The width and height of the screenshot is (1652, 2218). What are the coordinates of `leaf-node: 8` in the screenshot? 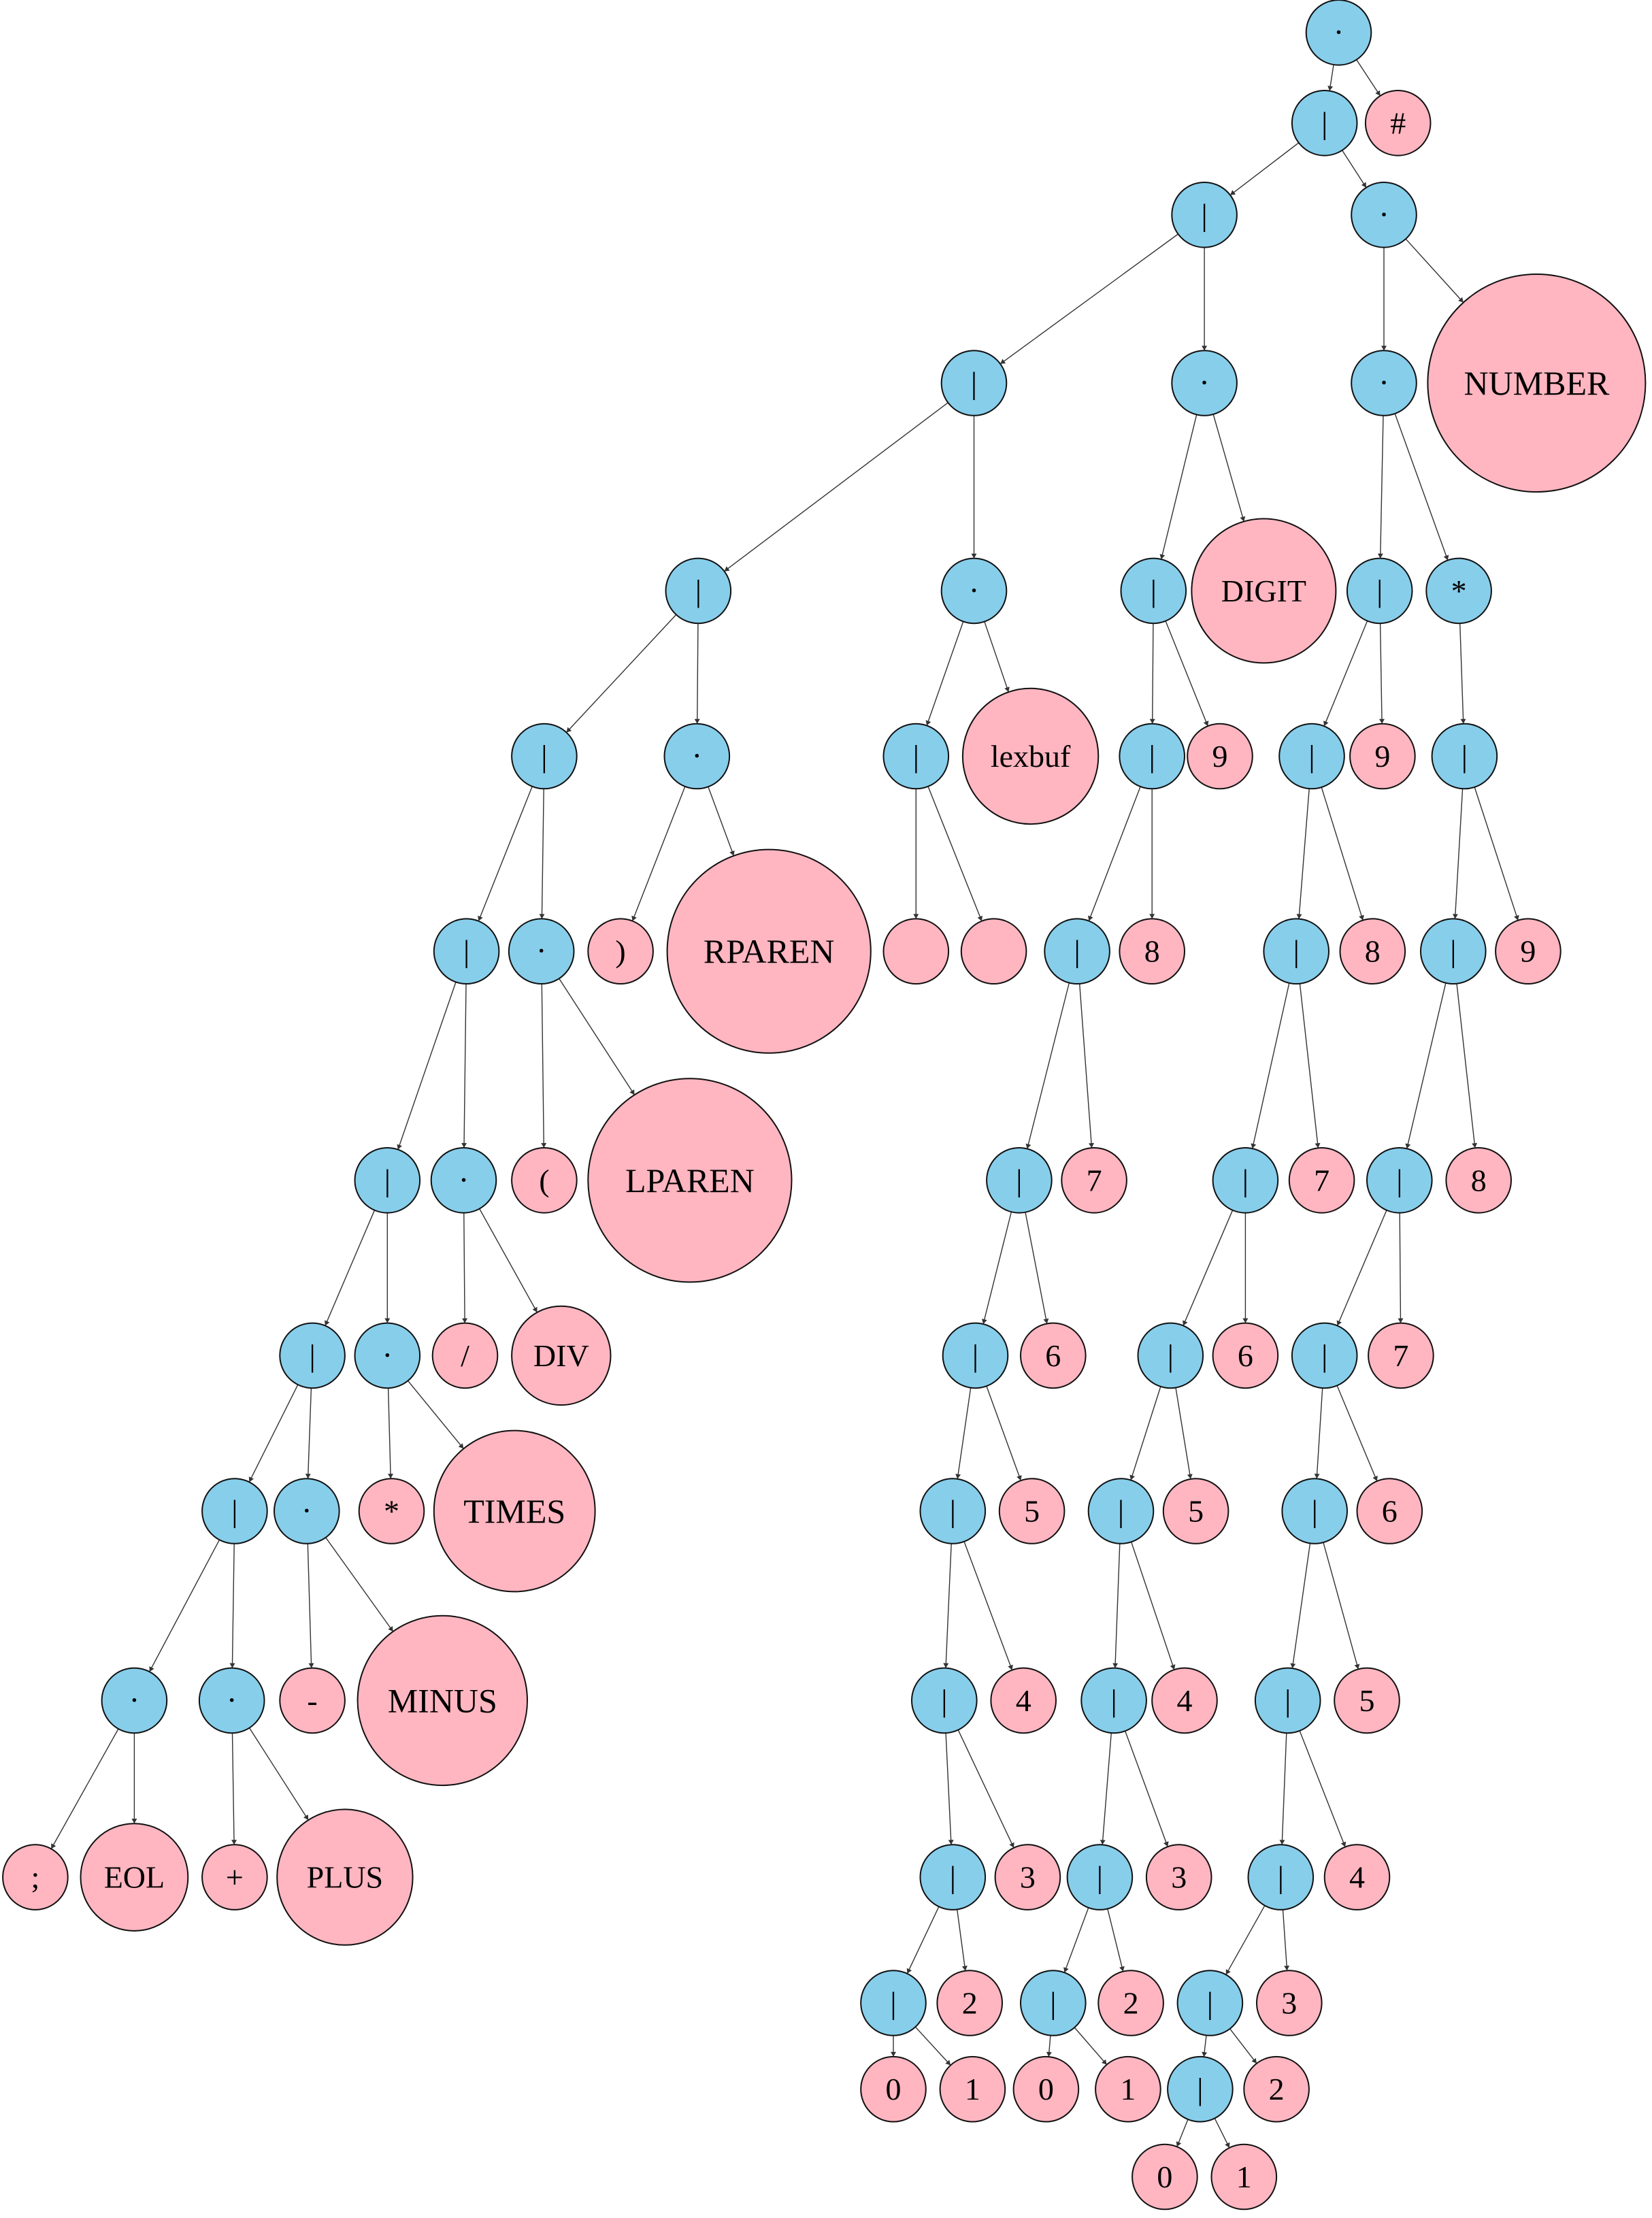 It's located at (1372, 951).